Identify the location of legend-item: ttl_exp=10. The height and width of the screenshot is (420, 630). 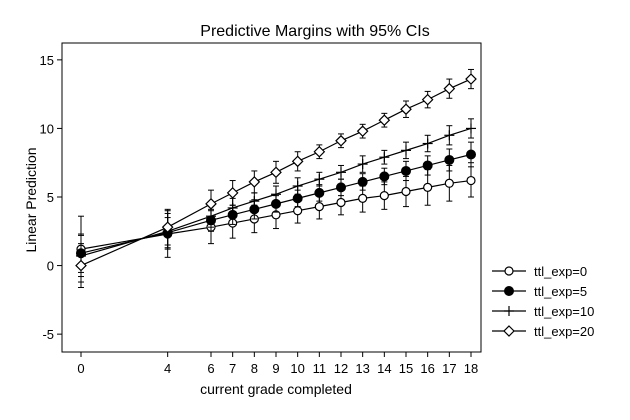
(543, 311).